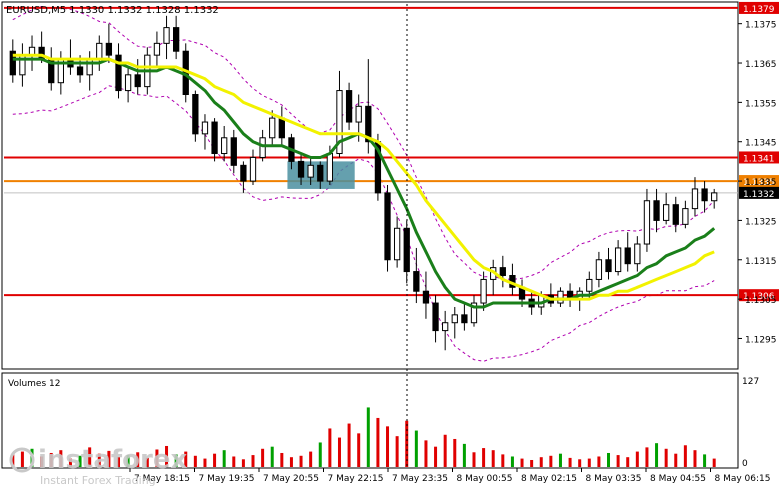 This screenshot has height=489, width=781. Describe the element at coordinates (743, 479) in the screenshot. I see `x-tick-label: 8 May 06:15` at that location.